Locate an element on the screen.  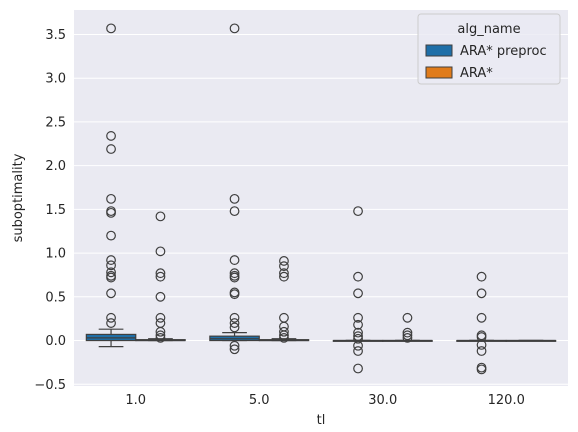
y-tick-labels: −0.5 0.0 0.5 1.0 1.5 2.0 2.5 3.0 3.5 is located at coordinates (50, 210).